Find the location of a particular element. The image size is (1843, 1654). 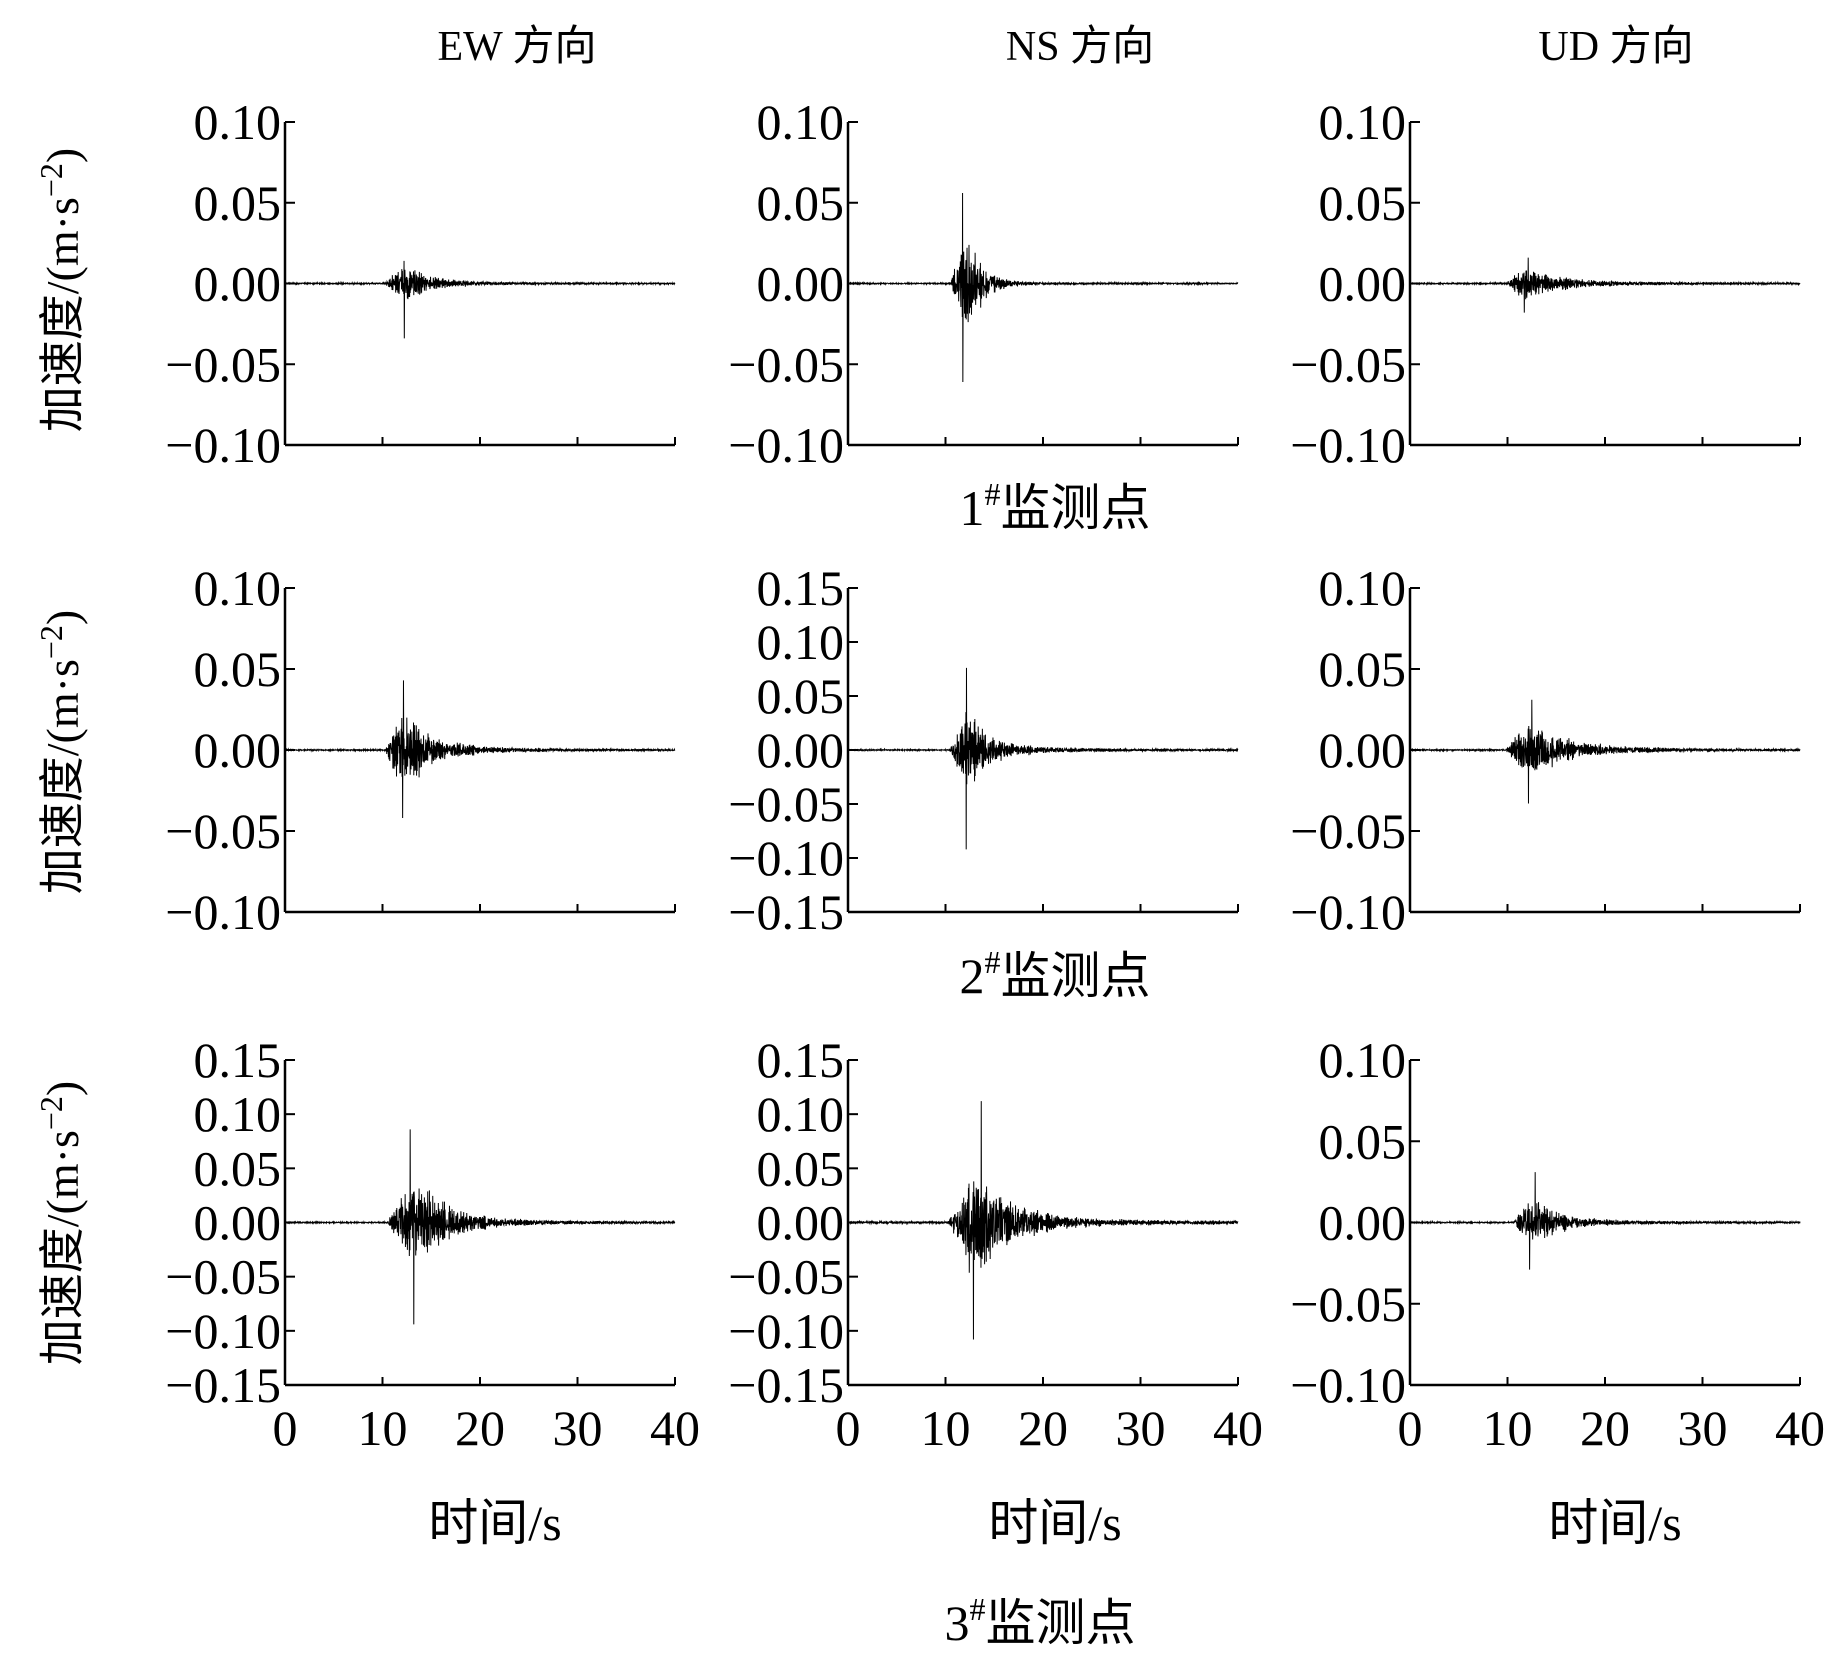

subplot-1-ud: 0.10 0.05 0.00 −0.05 −0.10 is located at coordinates (1545, 283).